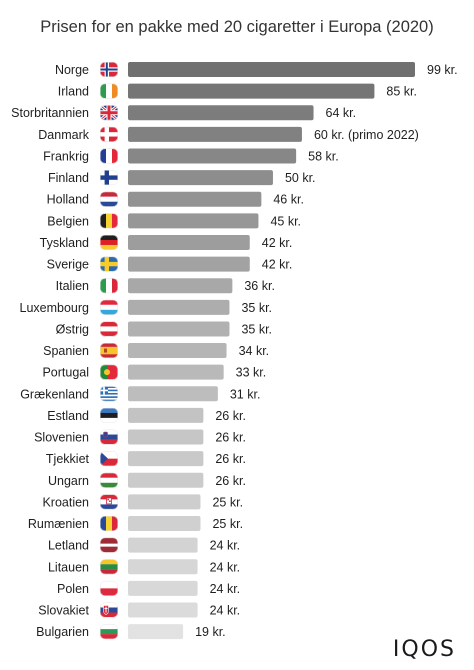  I want to click on category-label: Polen, so click(73, 589).